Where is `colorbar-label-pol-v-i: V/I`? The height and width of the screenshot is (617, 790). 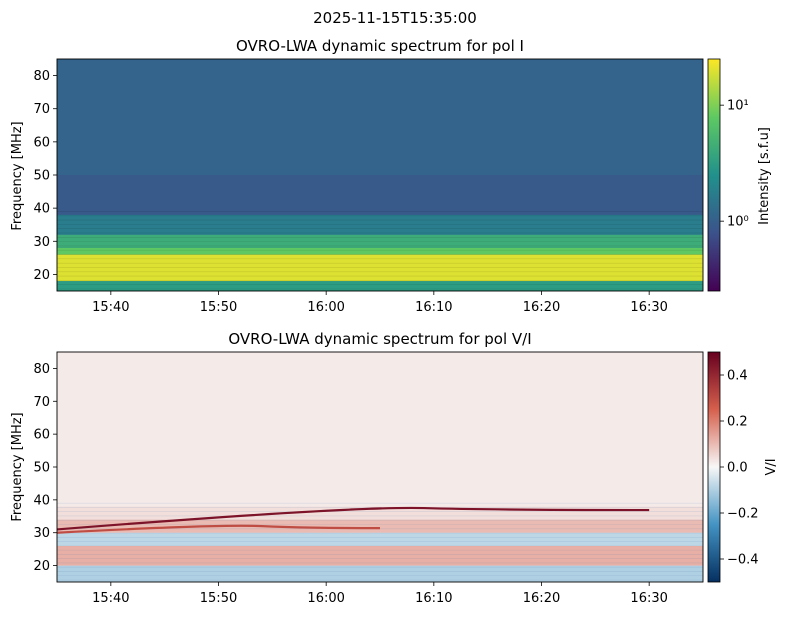
colorbar-label-pol-v-i: V/I is located at coordinates (771, 466).